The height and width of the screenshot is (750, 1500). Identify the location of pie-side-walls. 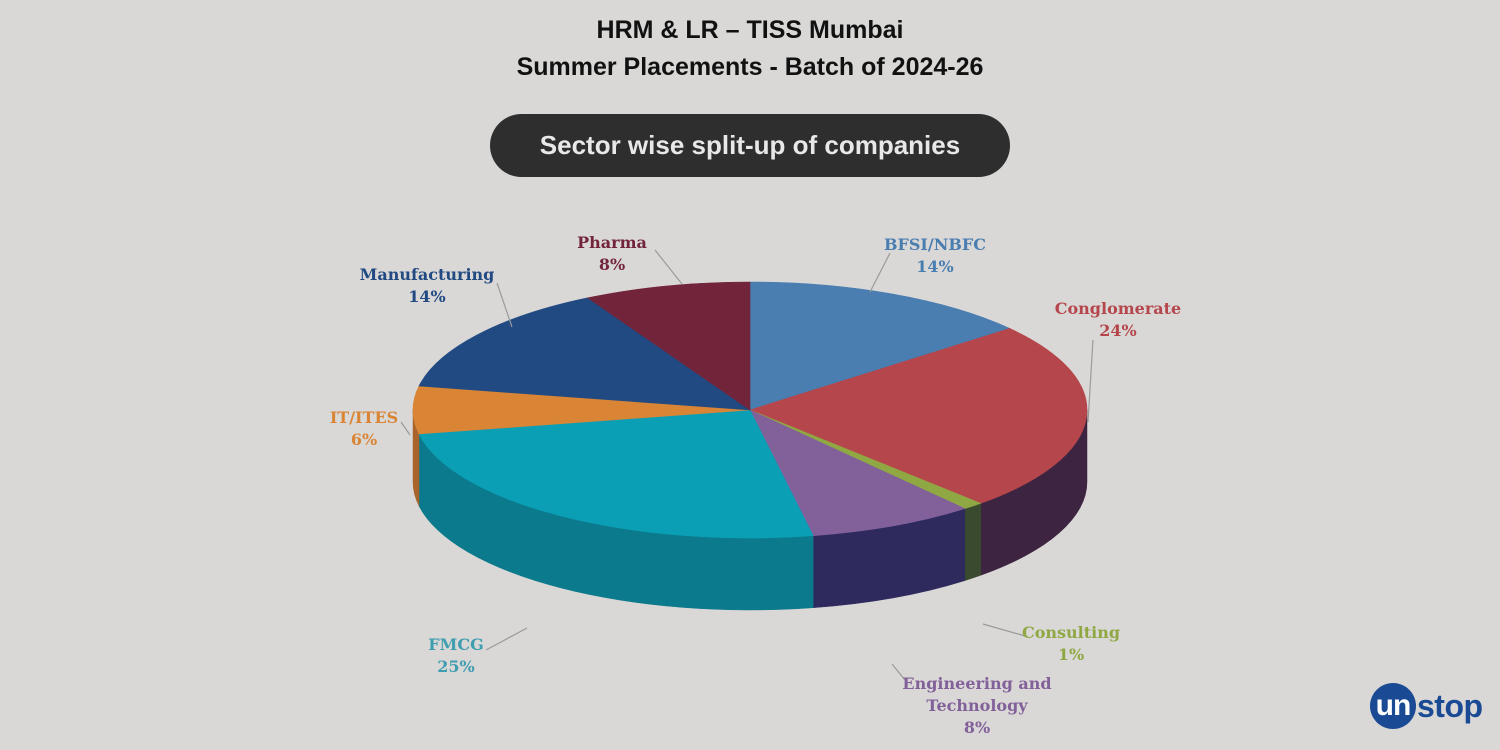
(750, 510).